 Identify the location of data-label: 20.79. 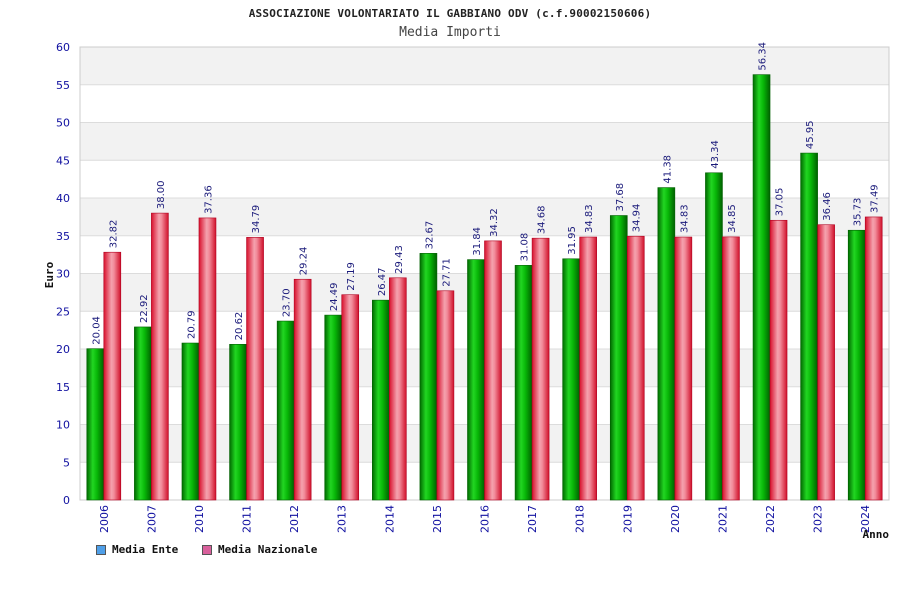
(191, 324).